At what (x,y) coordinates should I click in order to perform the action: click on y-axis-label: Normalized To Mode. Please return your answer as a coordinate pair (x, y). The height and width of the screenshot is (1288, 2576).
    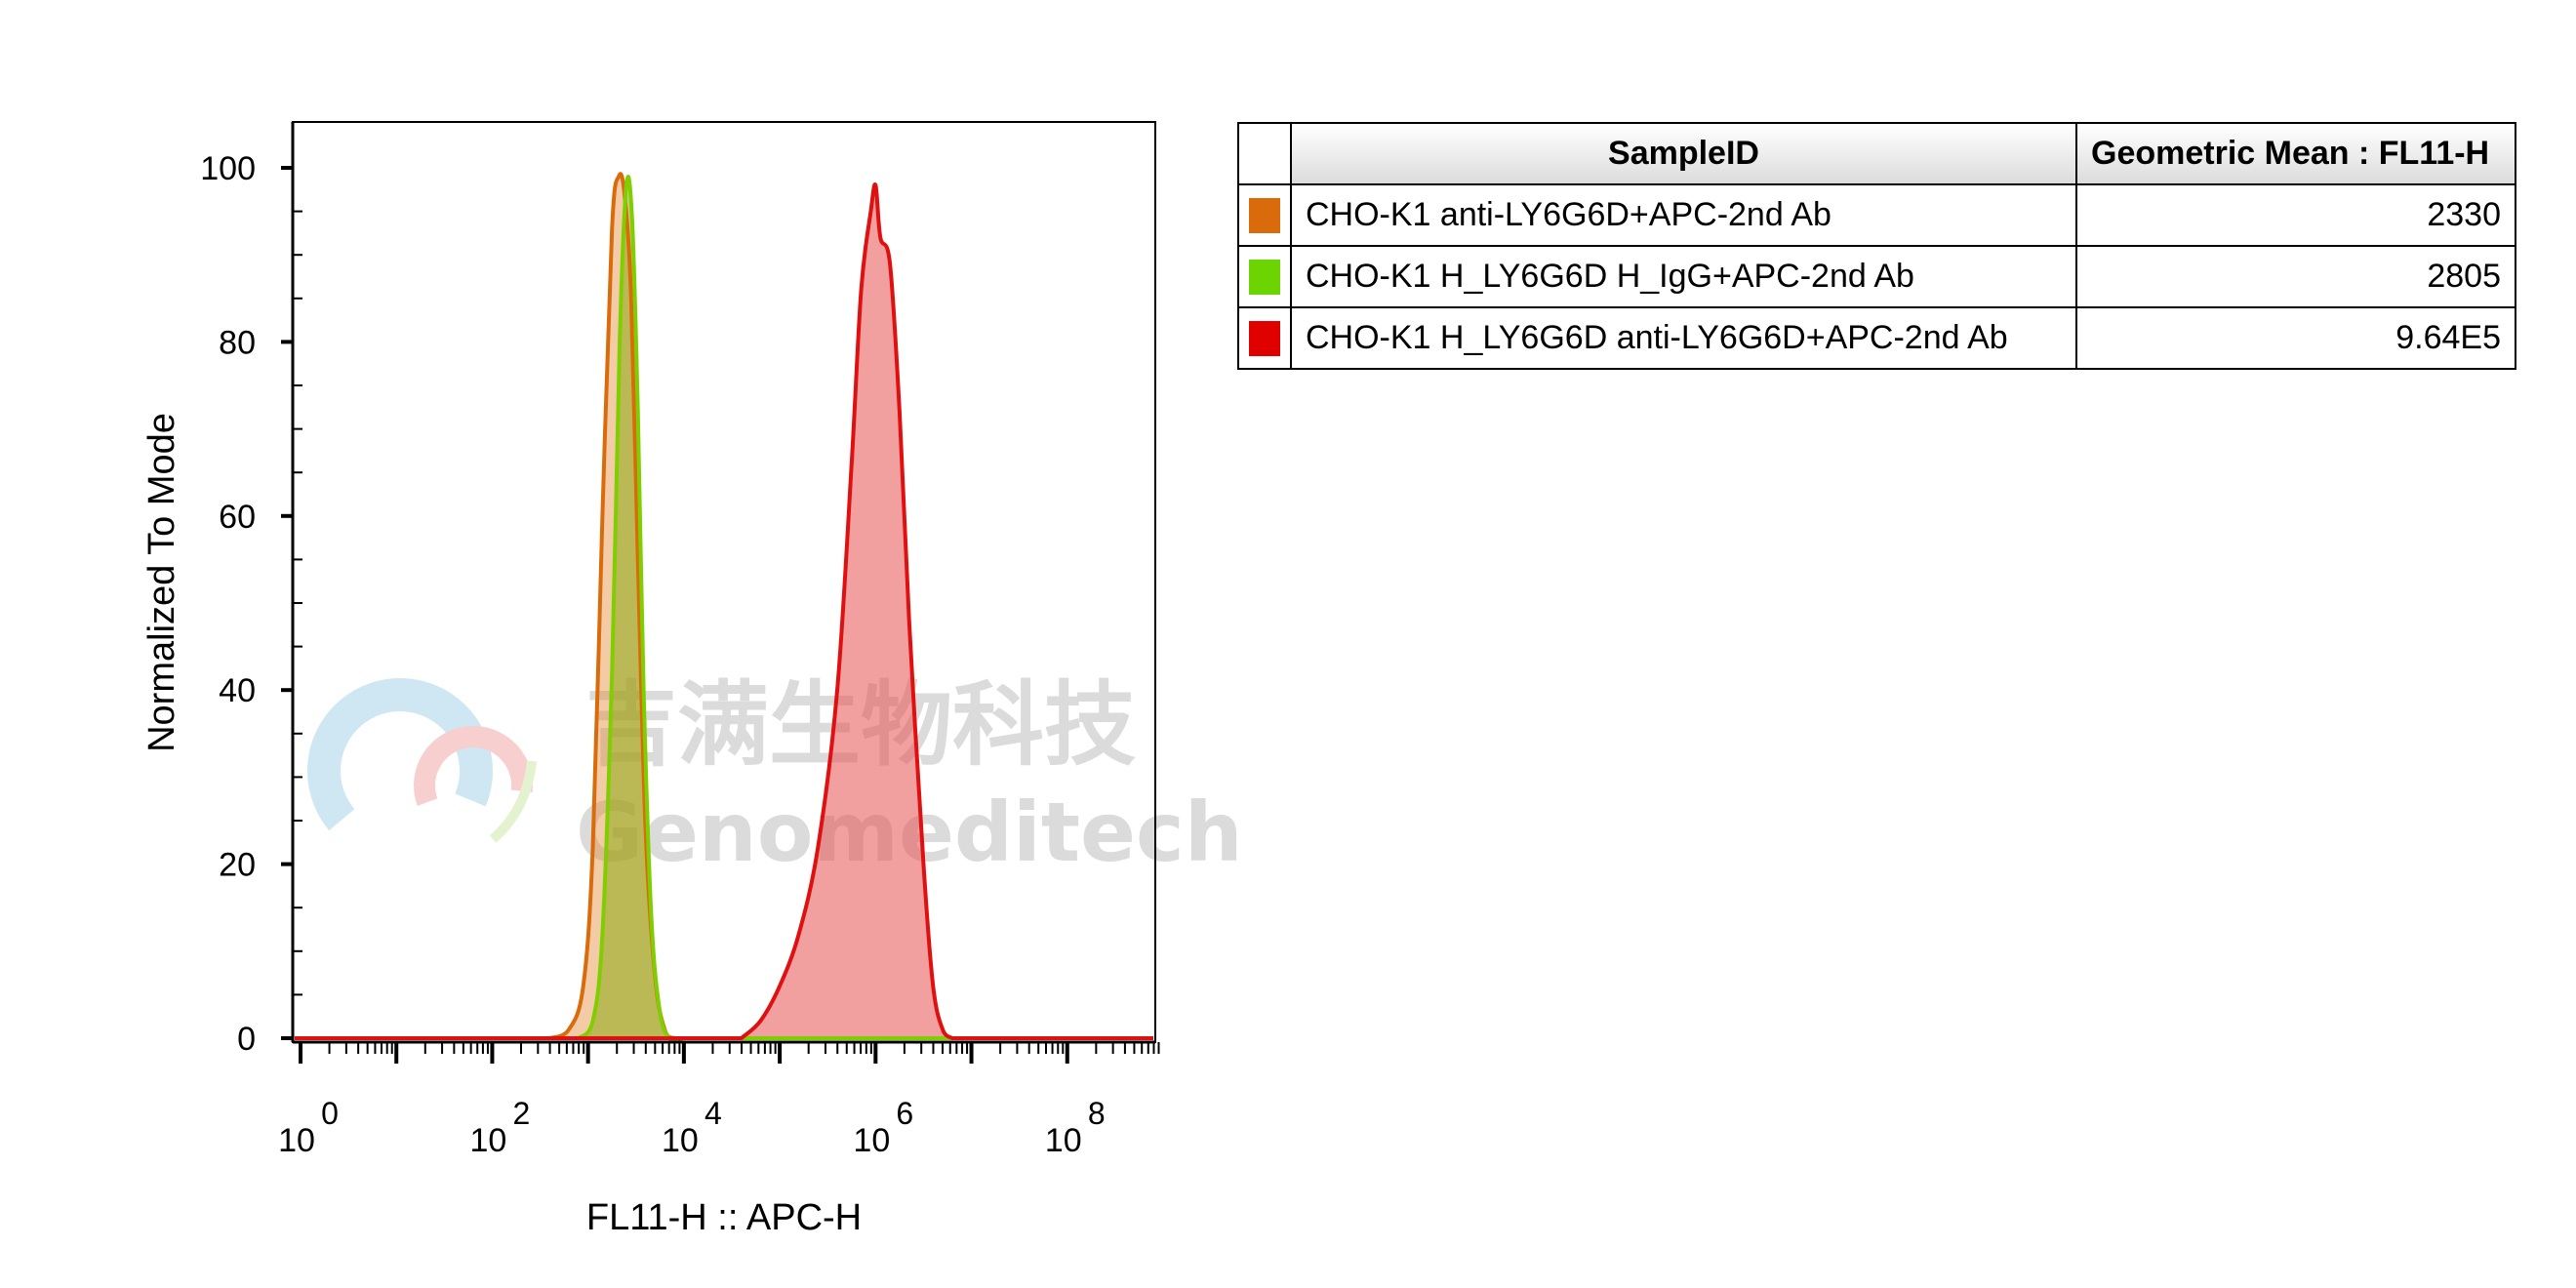
    Looking at the image, I should click on (161, 582).